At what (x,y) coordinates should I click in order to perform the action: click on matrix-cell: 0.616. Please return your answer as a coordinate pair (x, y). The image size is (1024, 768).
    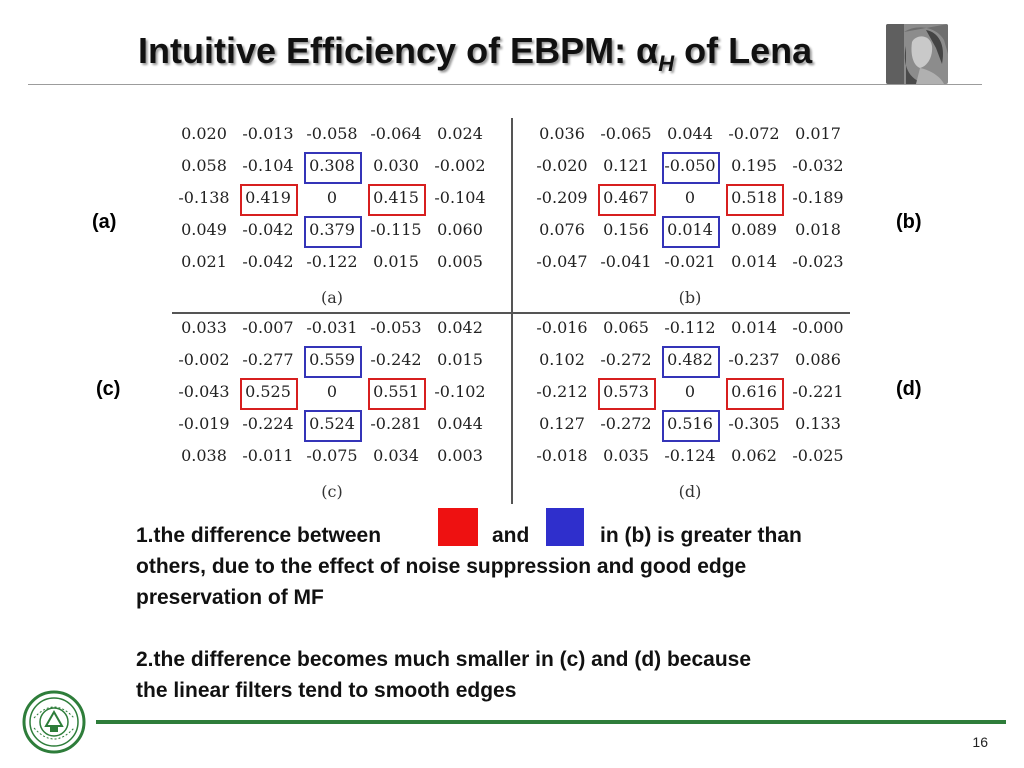
    Looking at the image, I should click on (754, 391).